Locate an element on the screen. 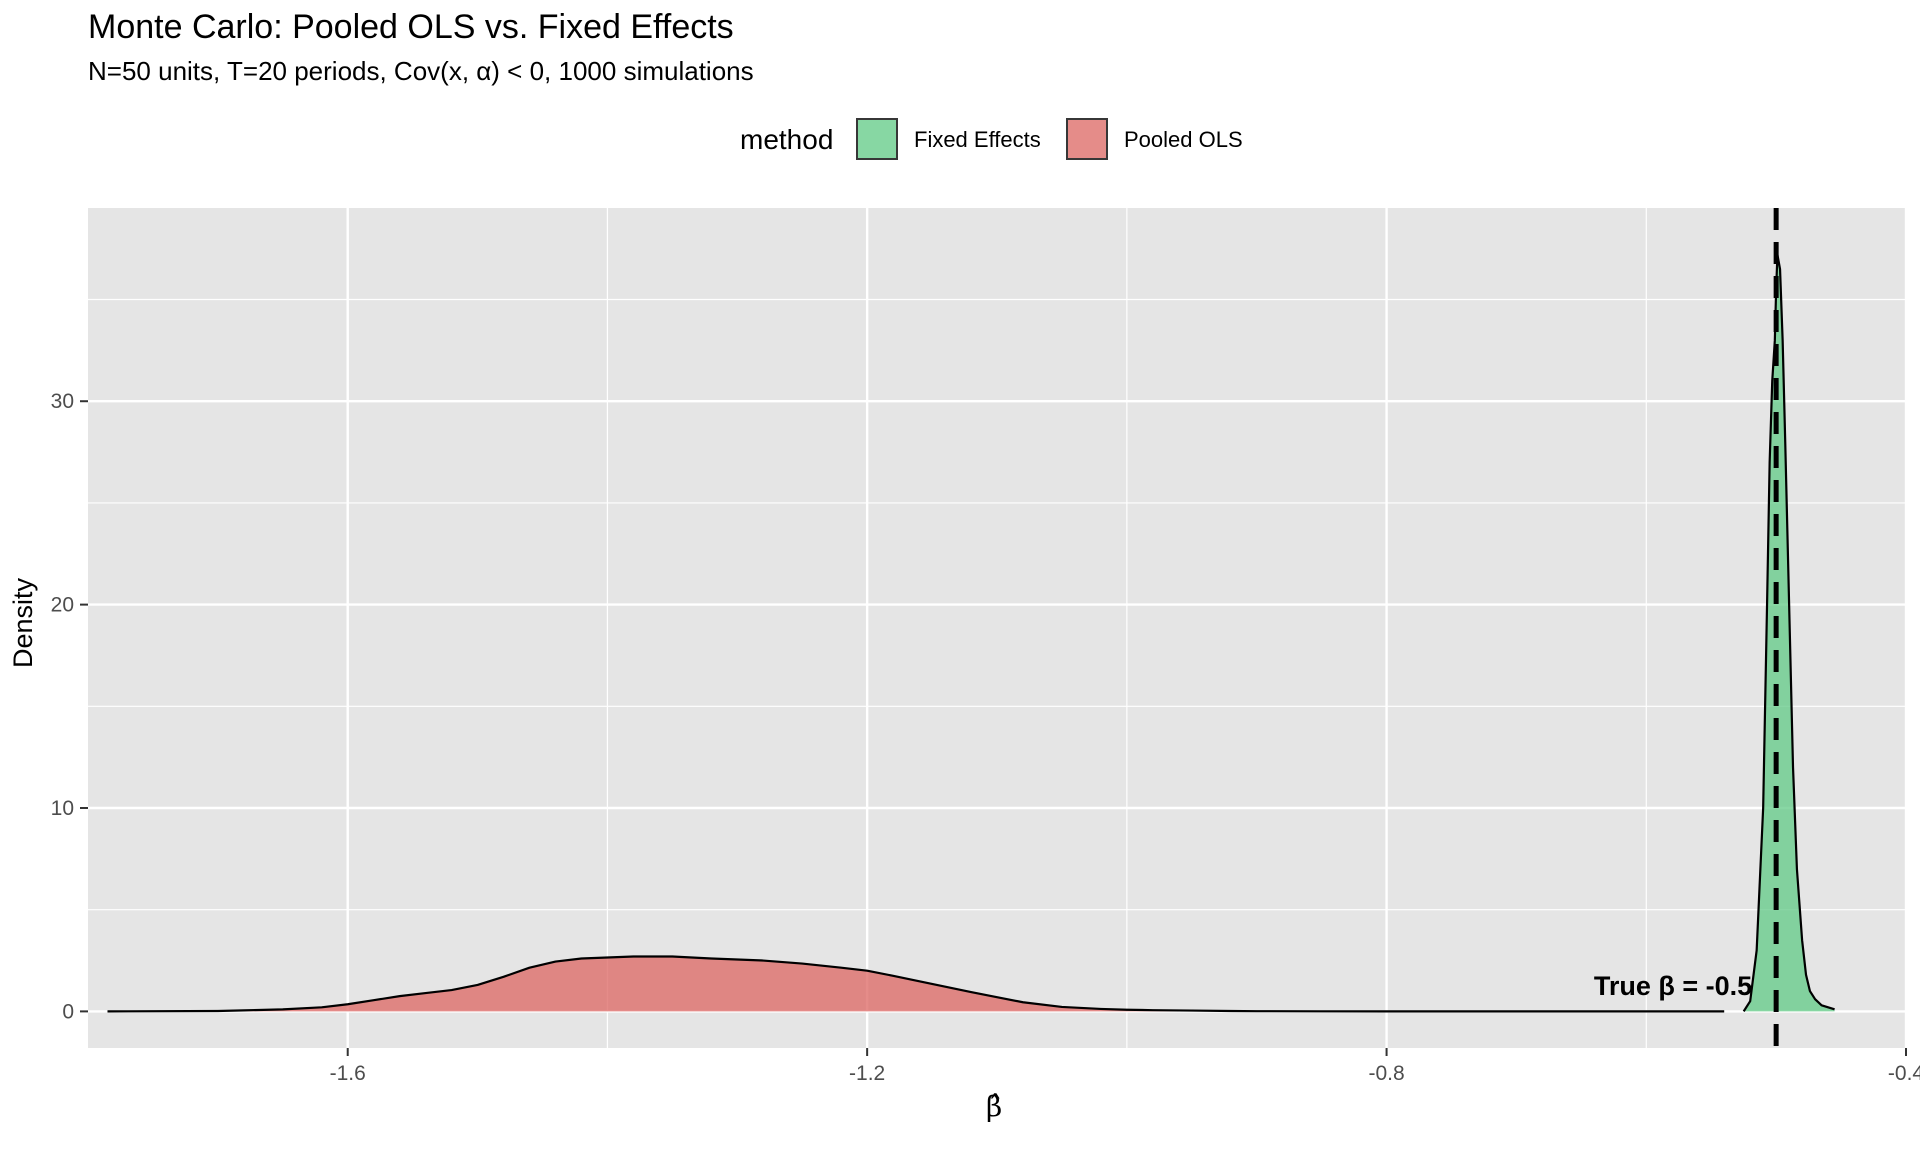  x-tick-label: -1.2 is located at coordinates (867, 1073).